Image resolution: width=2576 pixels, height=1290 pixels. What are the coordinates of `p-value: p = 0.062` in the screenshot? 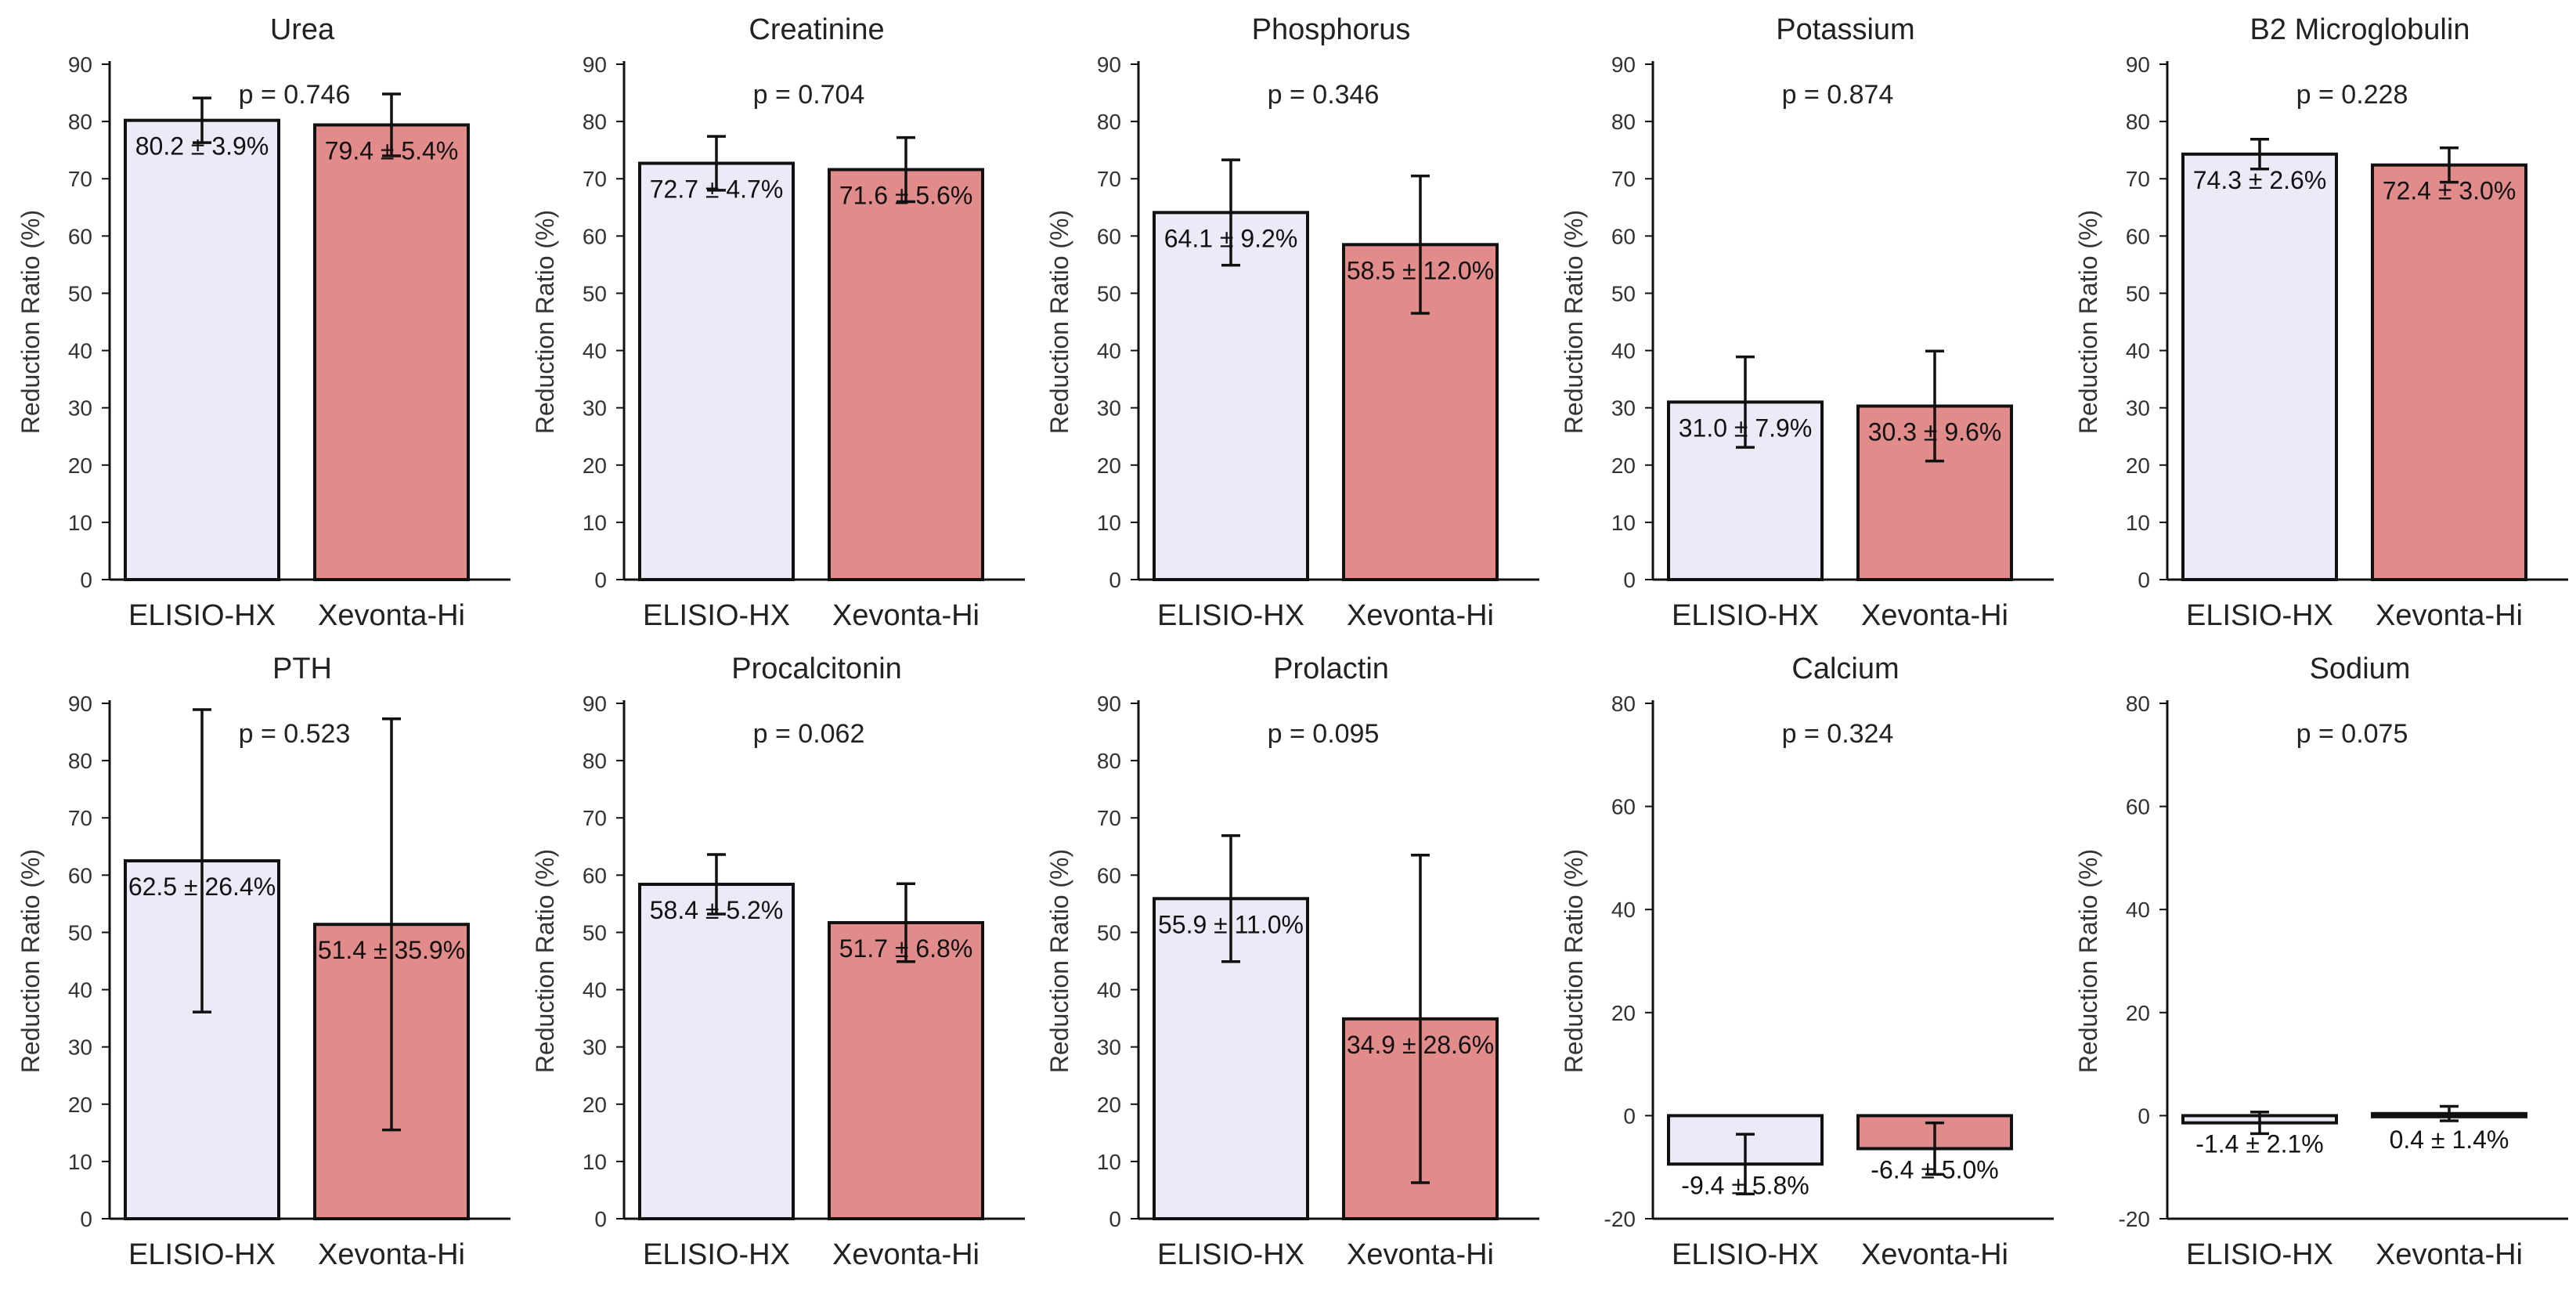 It's located at (809, 734).